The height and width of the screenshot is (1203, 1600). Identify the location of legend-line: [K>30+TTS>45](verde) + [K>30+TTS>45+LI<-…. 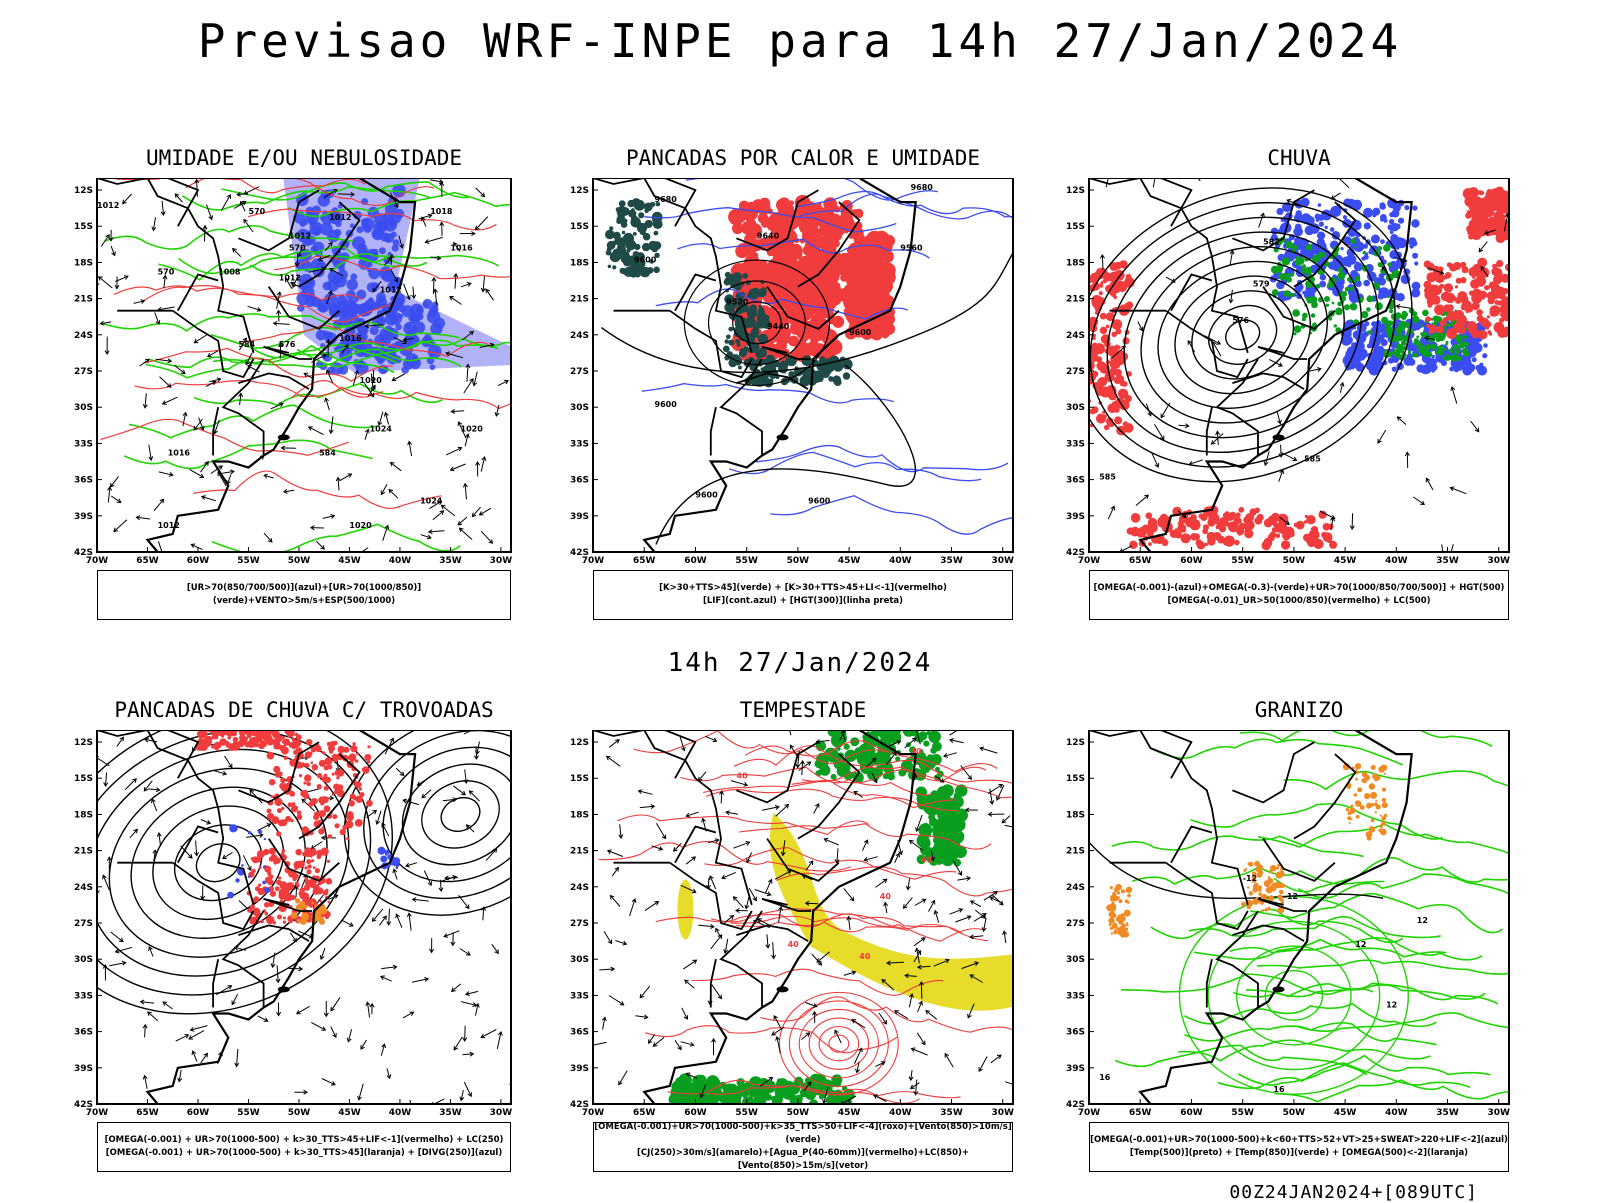
(803, 588).